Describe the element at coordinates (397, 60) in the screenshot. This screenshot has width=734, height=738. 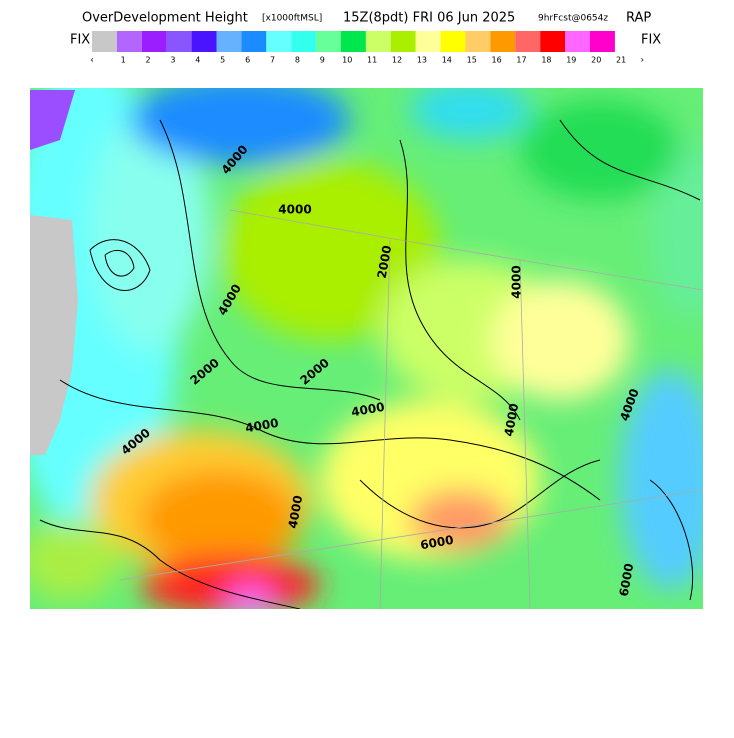
I see `colorbar-tick-label: 12` at that location.